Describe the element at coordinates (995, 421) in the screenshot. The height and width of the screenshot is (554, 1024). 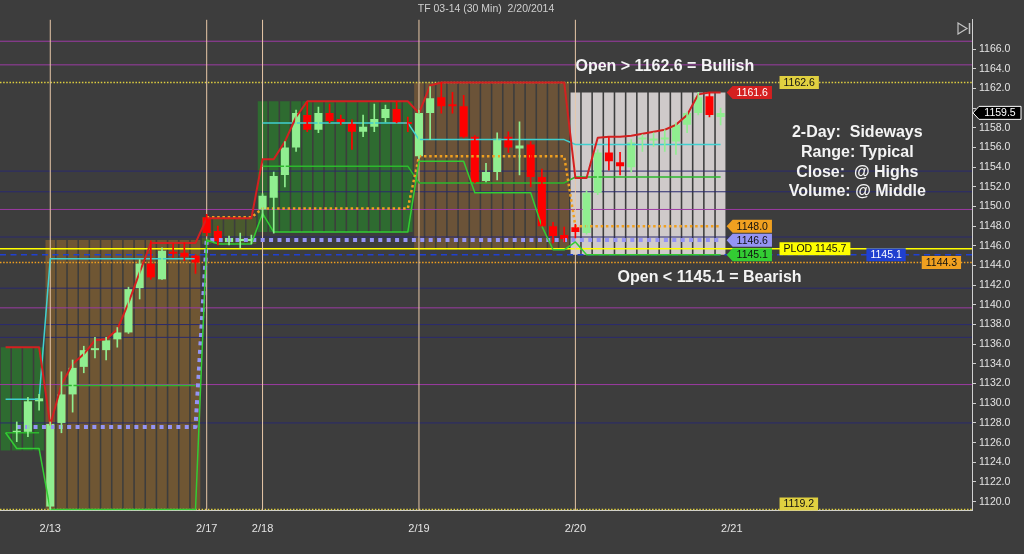
I see `y-tick-label: 1128.0` at that location.